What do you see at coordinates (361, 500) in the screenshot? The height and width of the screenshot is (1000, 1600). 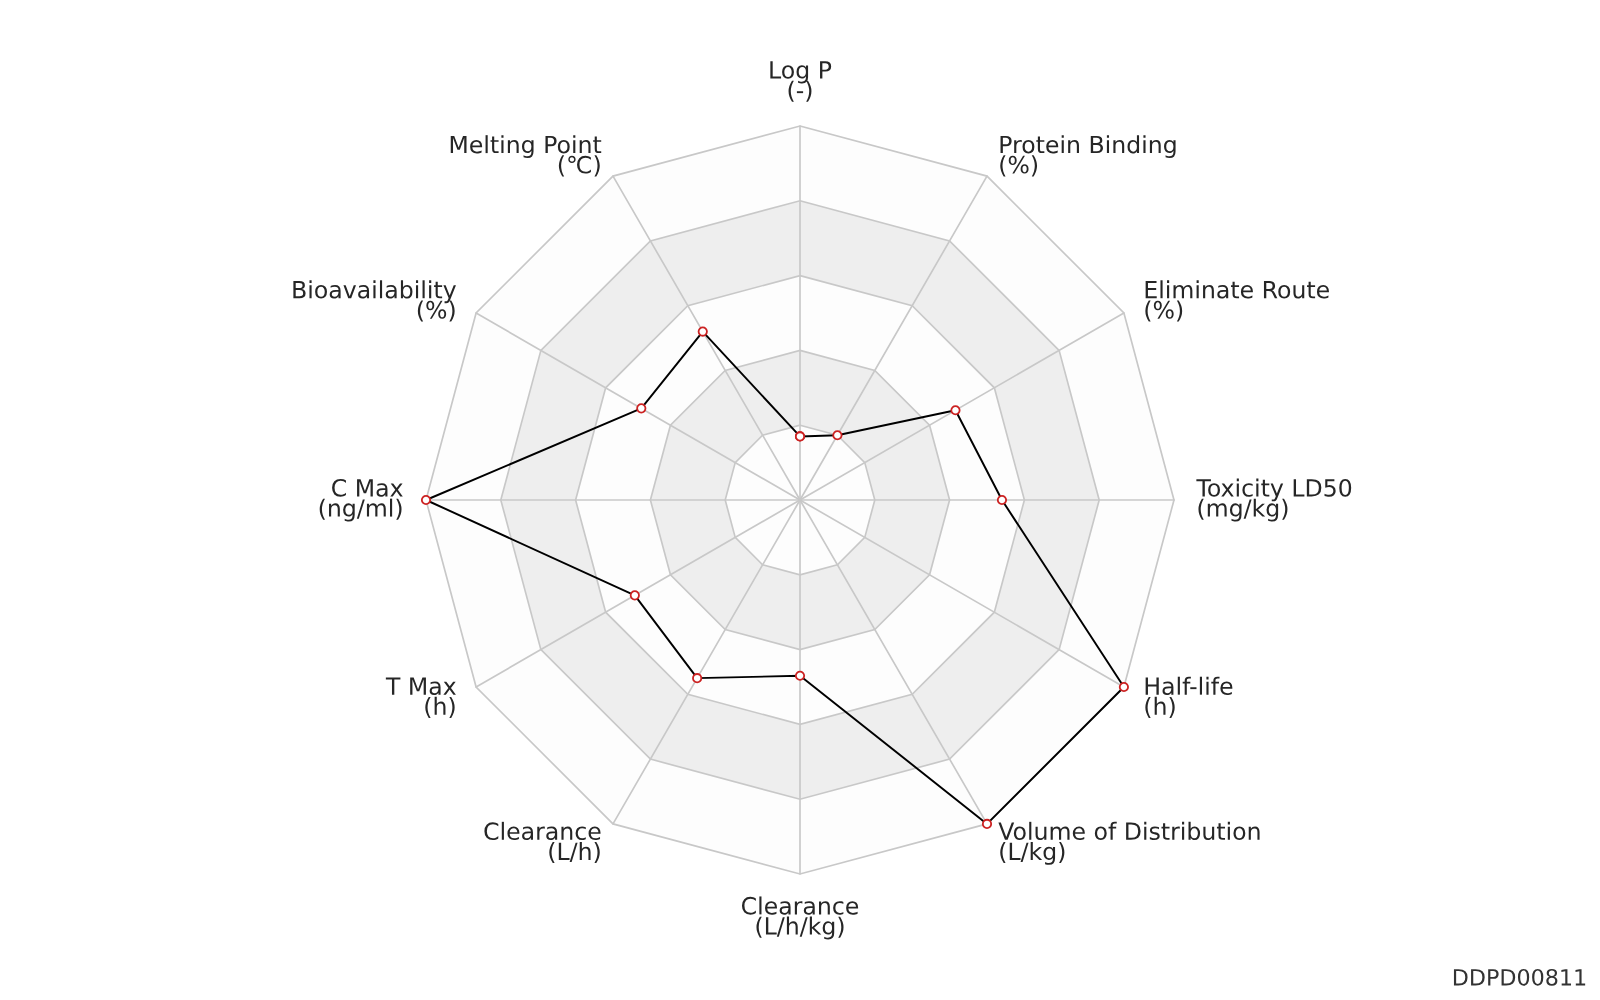 I see `spoke-label: C Max (ng/ml)` at bounding box center [361, 500].